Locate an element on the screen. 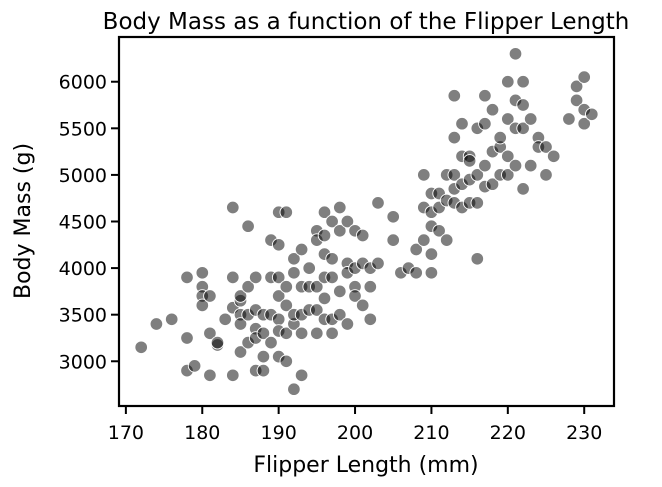 Image resolution: width=662 pixels, height=487 pixels. y-tick-label: 3000 is located at coordinates (83, 362).